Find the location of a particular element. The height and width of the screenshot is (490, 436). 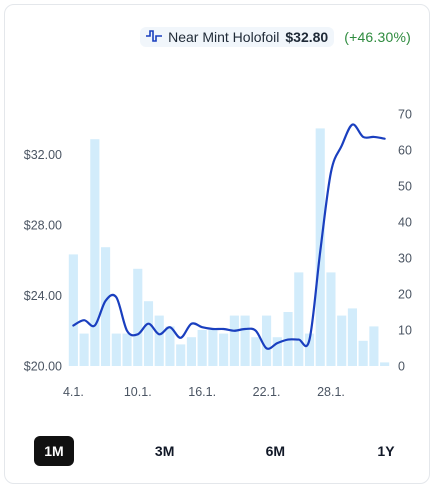

pulse-line-icon is located at coordinates (154, 37).